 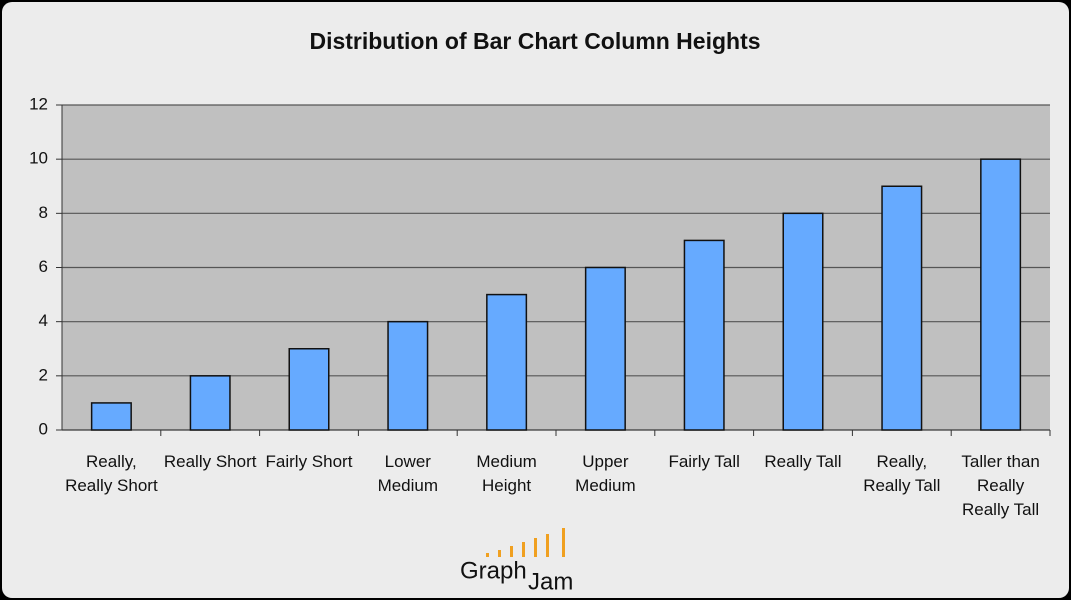 I want to click on logo-text: Jam, so click(x=550, y=581).